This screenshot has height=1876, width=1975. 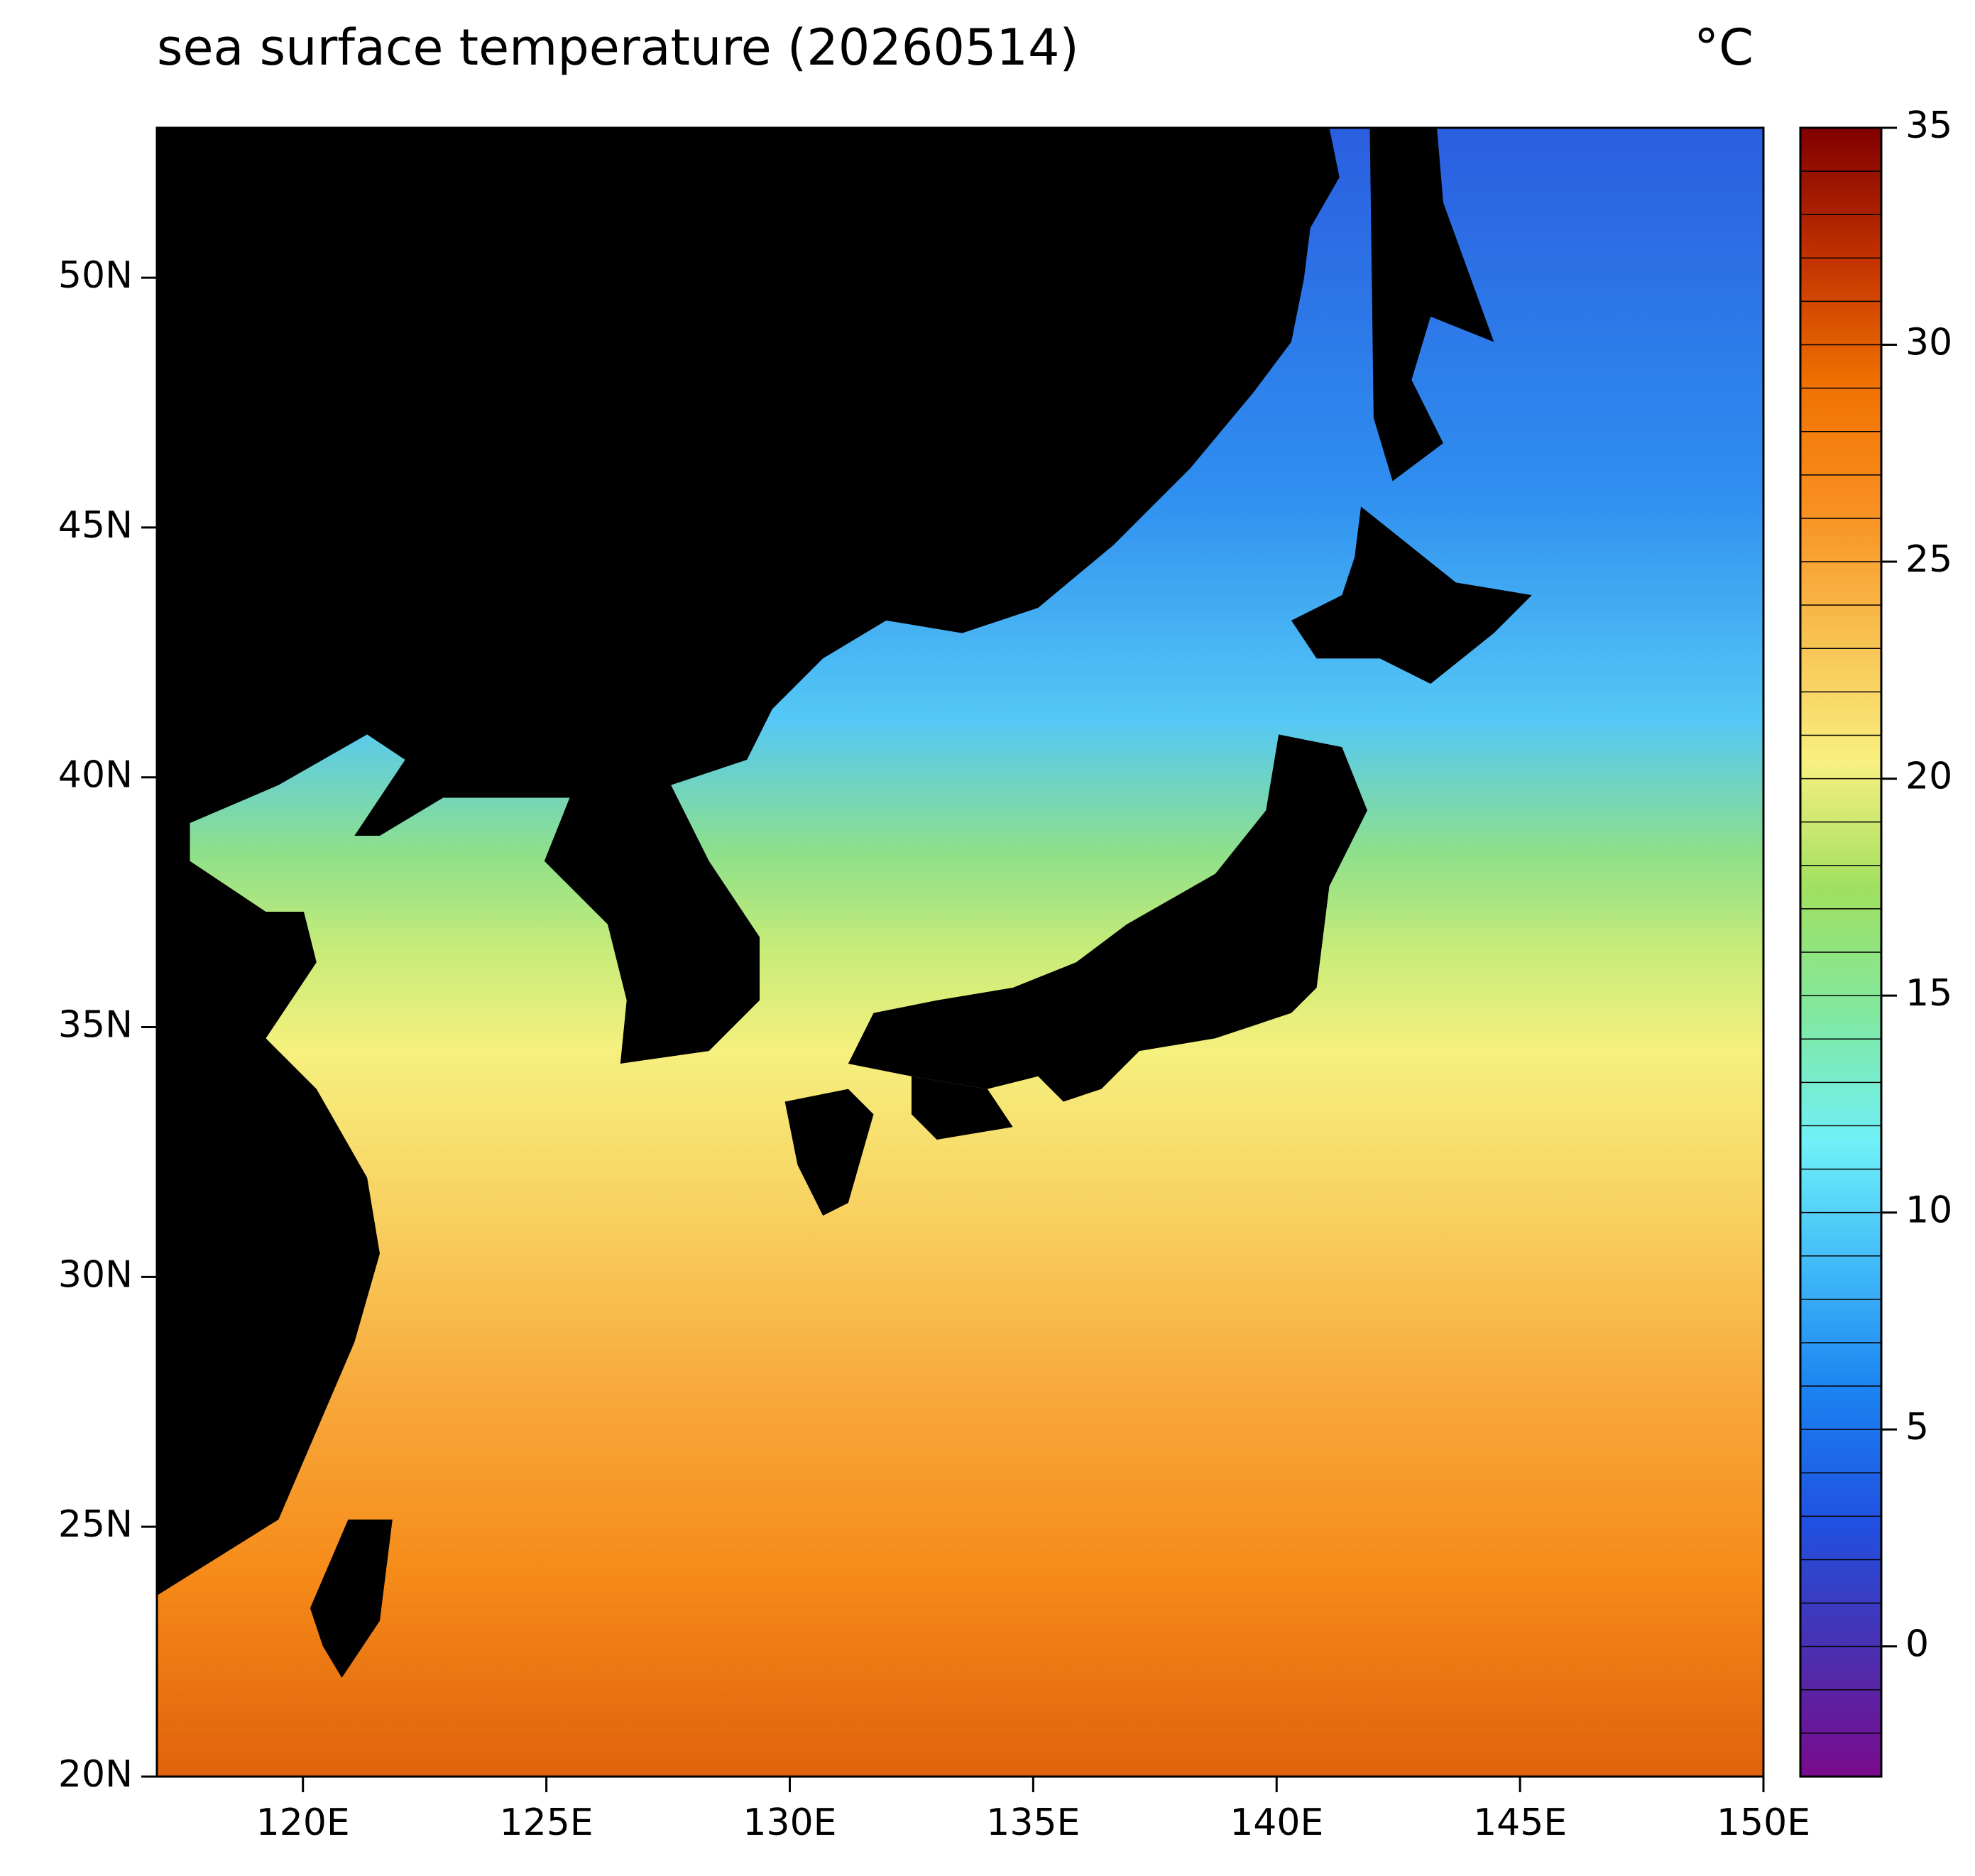 What do you see at coordinates (1929, 994) in the screenshot?
I see `colorbar-tick-label: 15` at bounding box center [1929, 994].